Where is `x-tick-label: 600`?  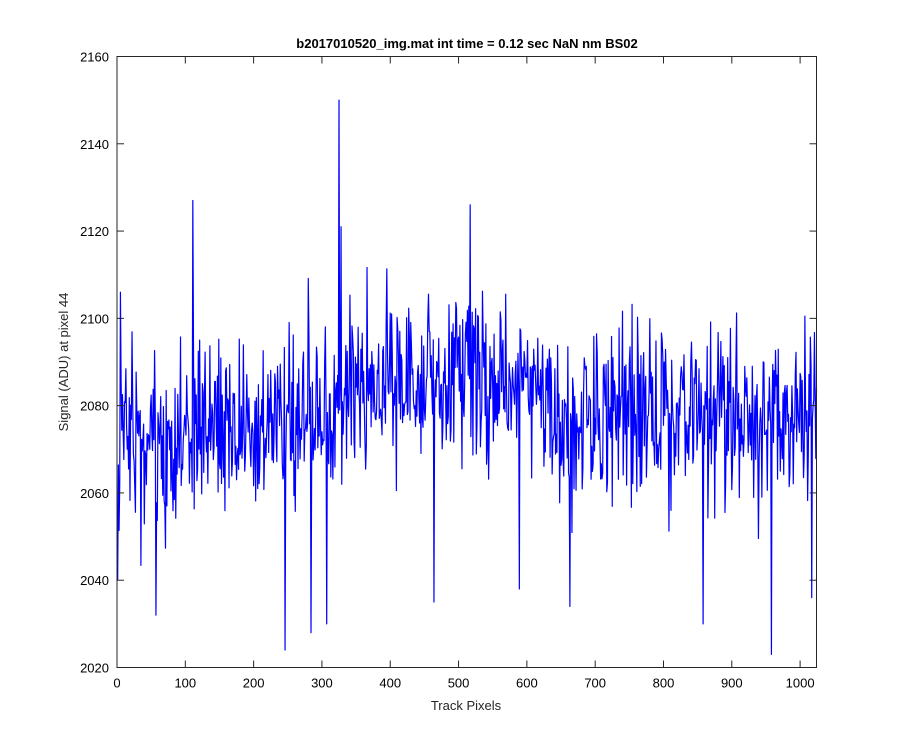 x-tick-label: 600 is located at coordinates (527, 683).